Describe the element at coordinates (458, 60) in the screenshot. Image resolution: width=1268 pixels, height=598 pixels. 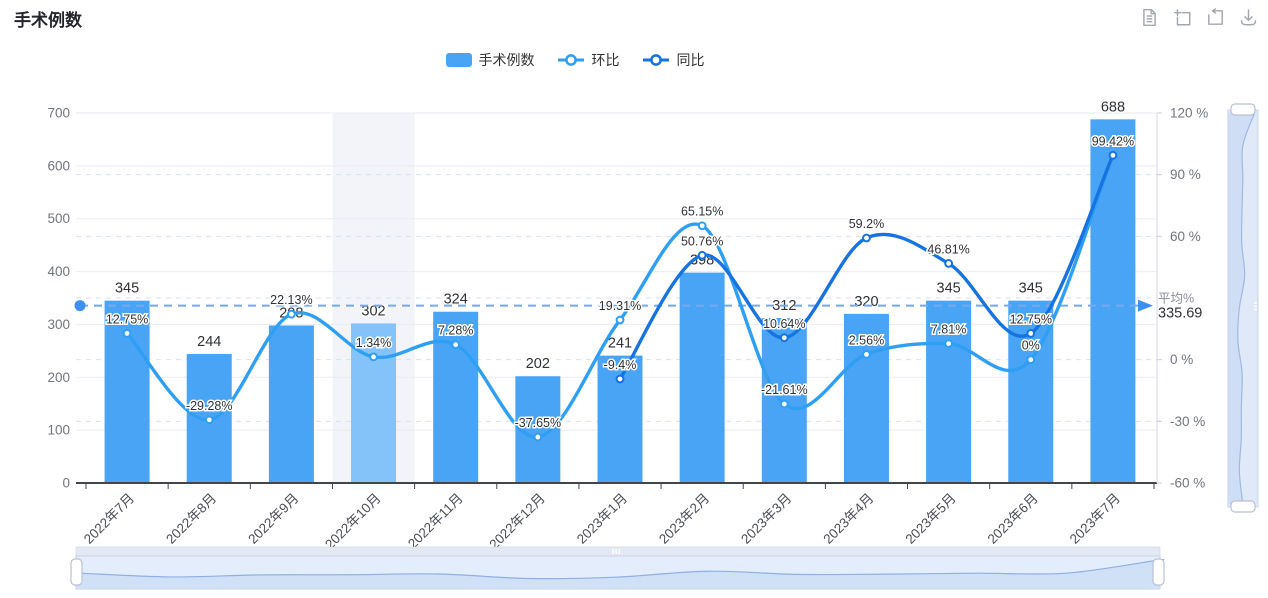
I see `bar-legend-swatch` at that location.